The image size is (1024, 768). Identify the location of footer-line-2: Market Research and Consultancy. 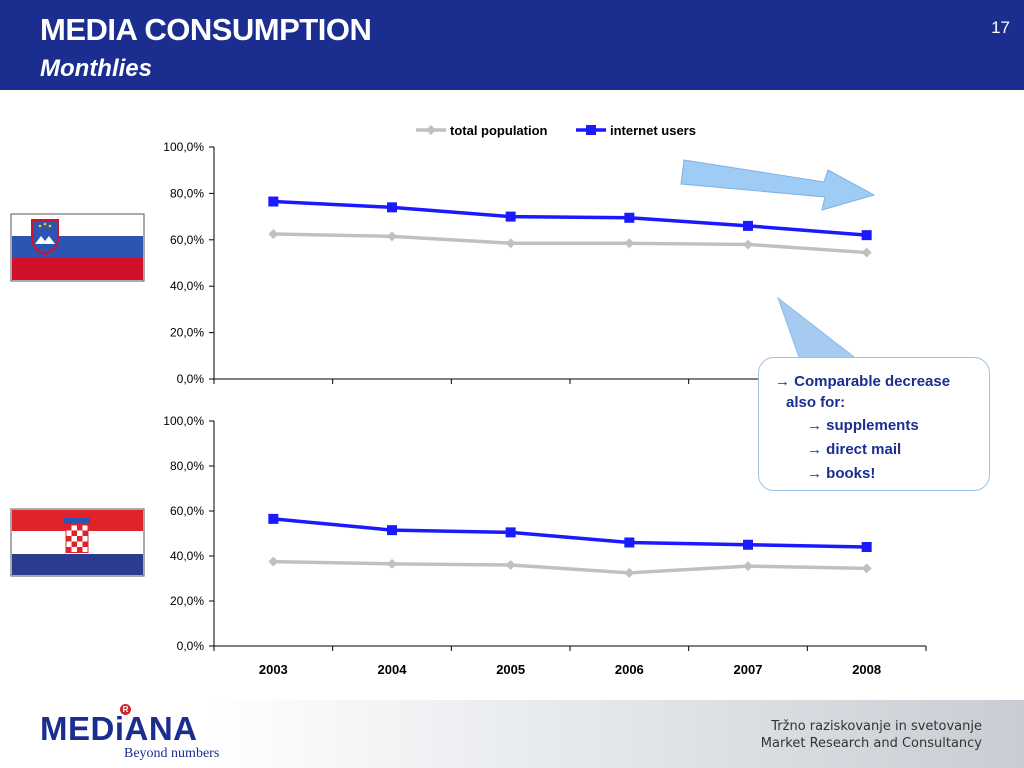
(871, 743).